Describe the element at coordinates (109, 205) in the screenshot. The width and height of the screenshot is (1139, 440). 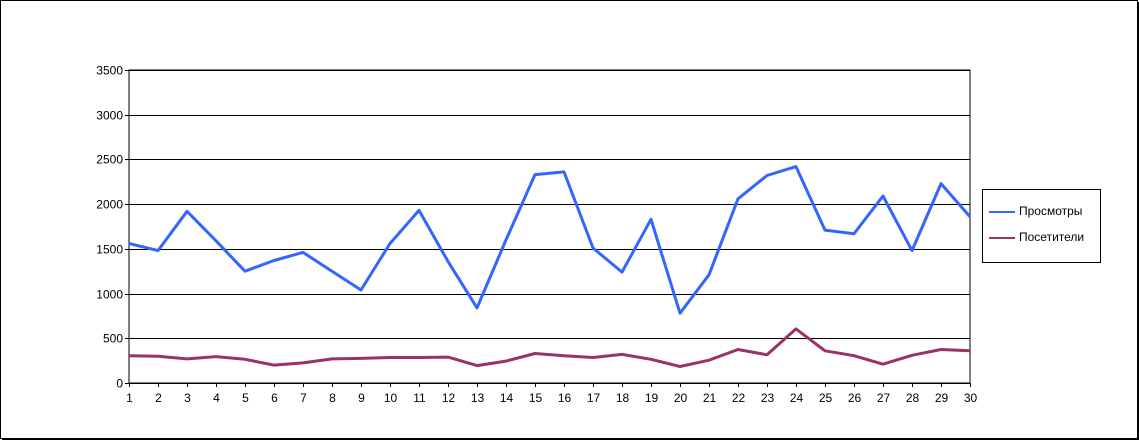
I see `y-tick-label: 2000` at that location.